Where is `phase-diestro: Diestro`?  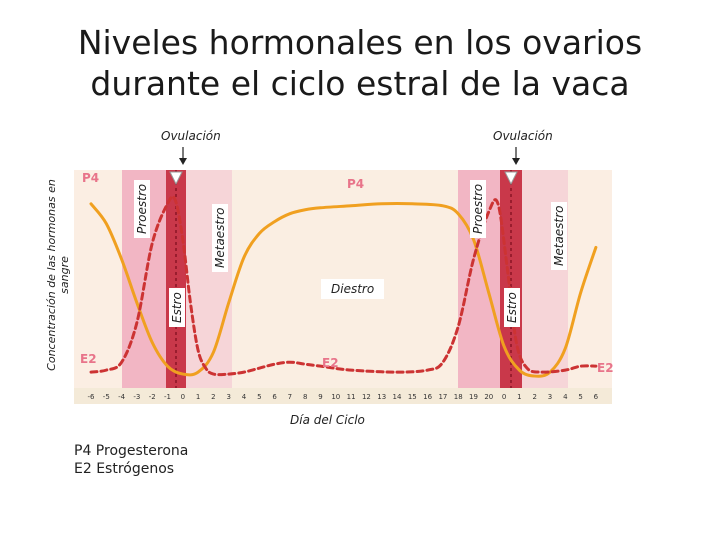 phase-diestro: Diestro is located at coordinates (353, 289).